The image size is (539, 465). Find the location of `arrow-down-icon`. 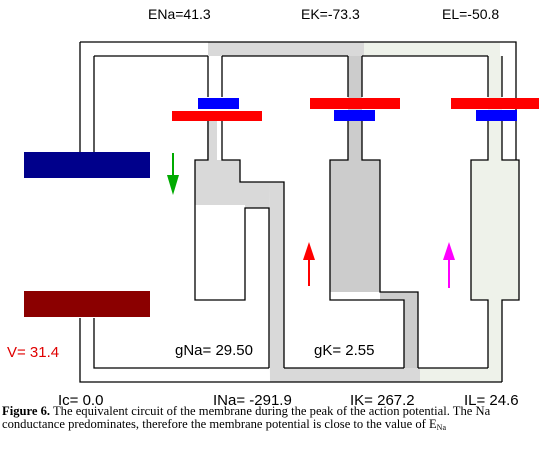

arrow-down-icon is located at coordinates (173, 174).